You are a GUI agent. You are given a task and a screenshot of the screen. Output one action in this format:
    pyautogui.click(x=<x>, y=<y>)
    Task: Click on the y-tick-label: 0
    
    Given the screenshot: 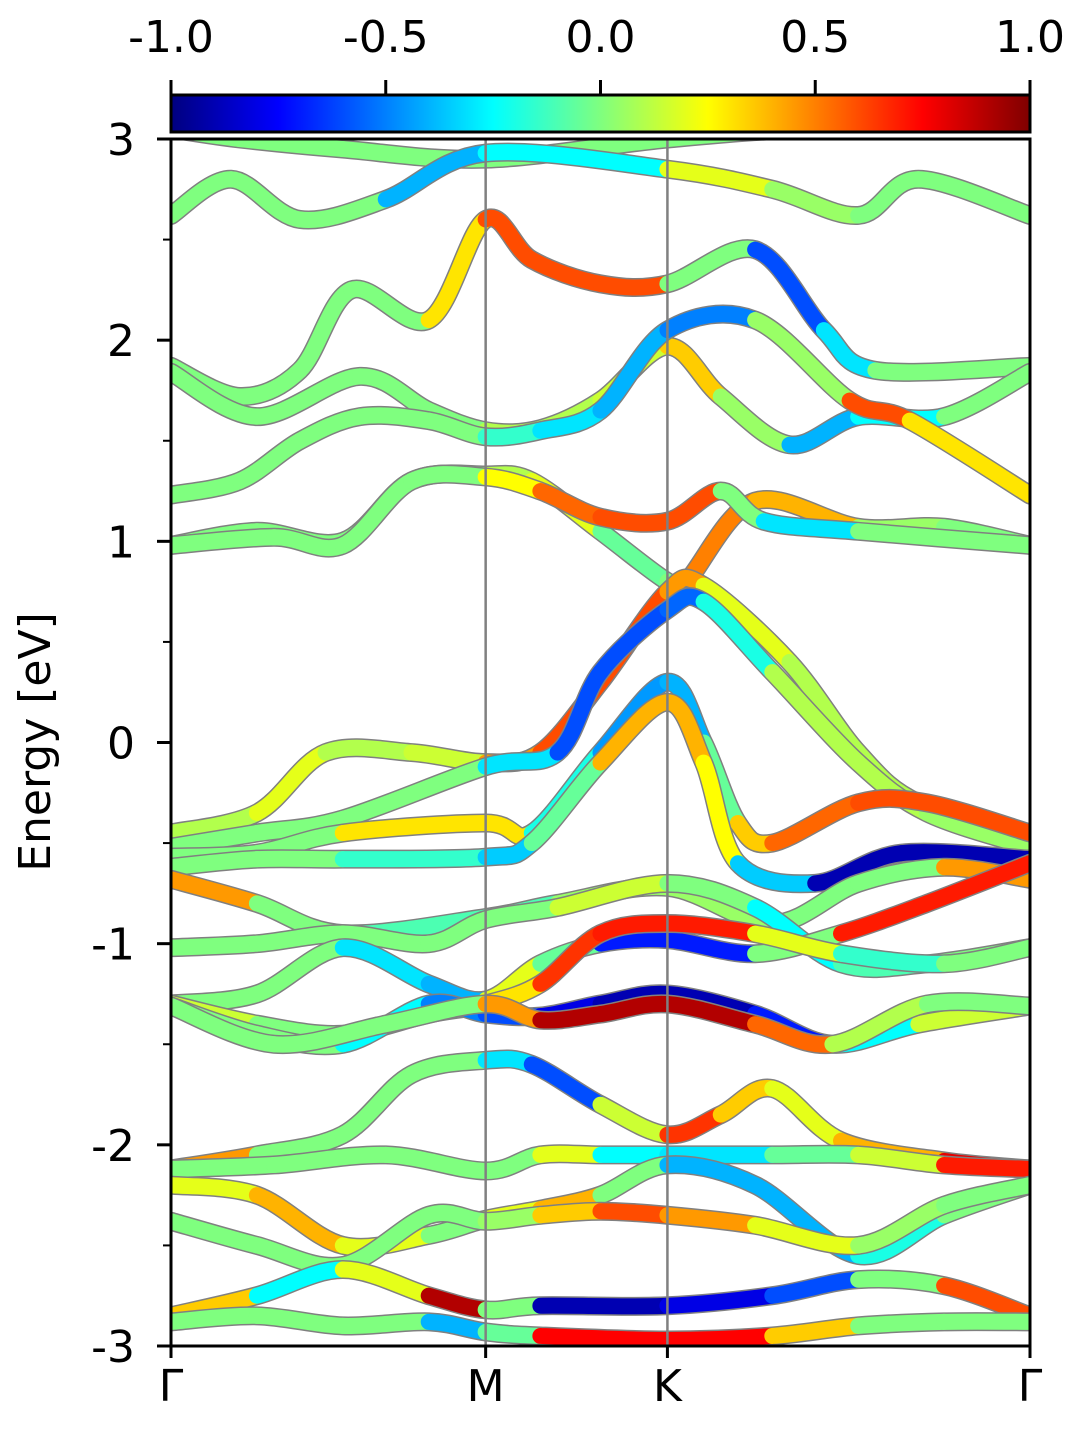 What is the action you would take?
    pyautogui.click(x=121, y=744)
    